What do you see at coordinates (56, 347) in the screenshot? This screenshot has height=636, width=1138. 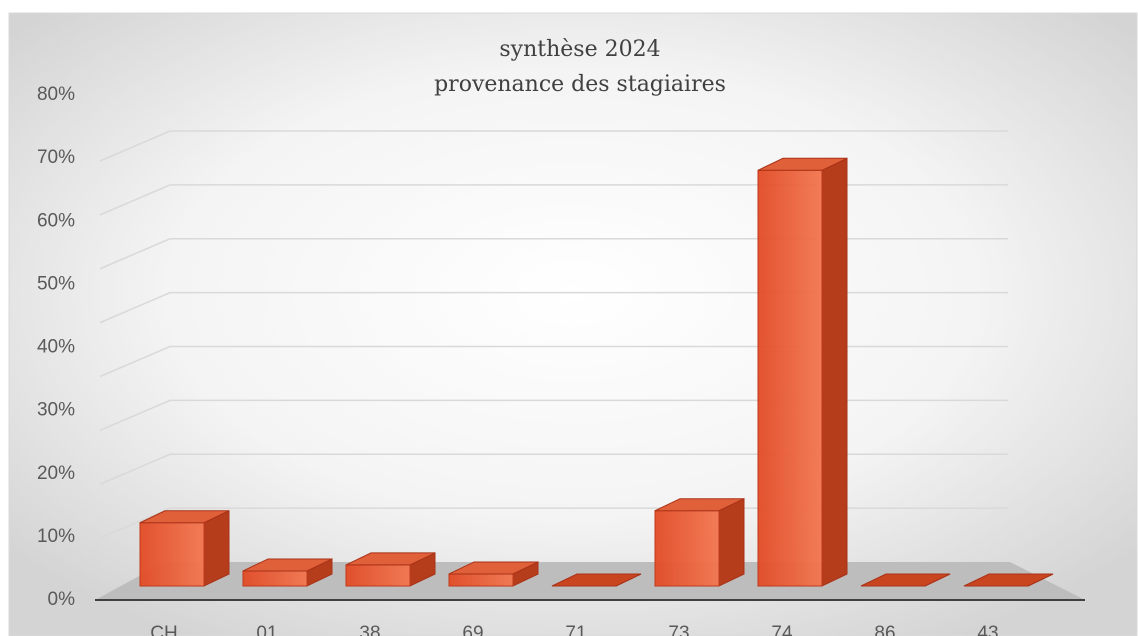 I see `y-tick-label: 40%` at bounding box center [56, 347].